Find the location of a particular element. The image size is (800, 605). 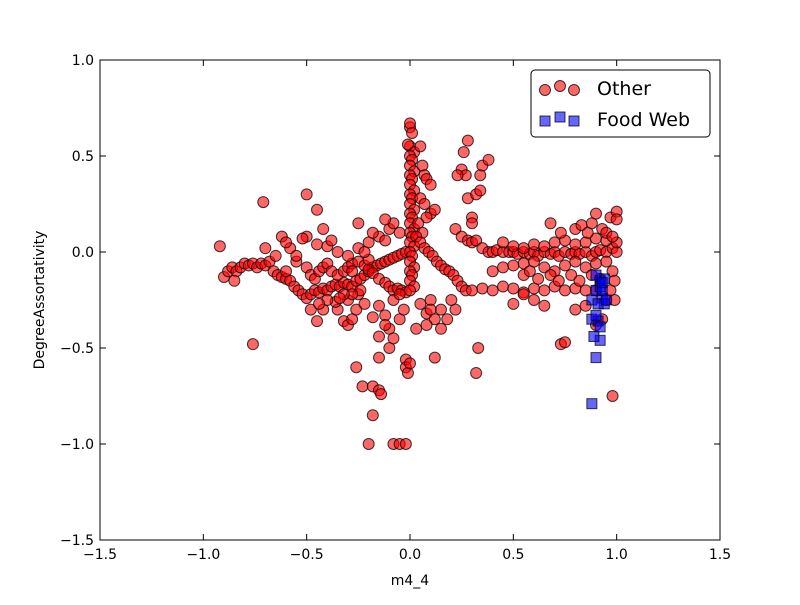

x-tick-label: 1.0 is located at coordinates (617, 555).